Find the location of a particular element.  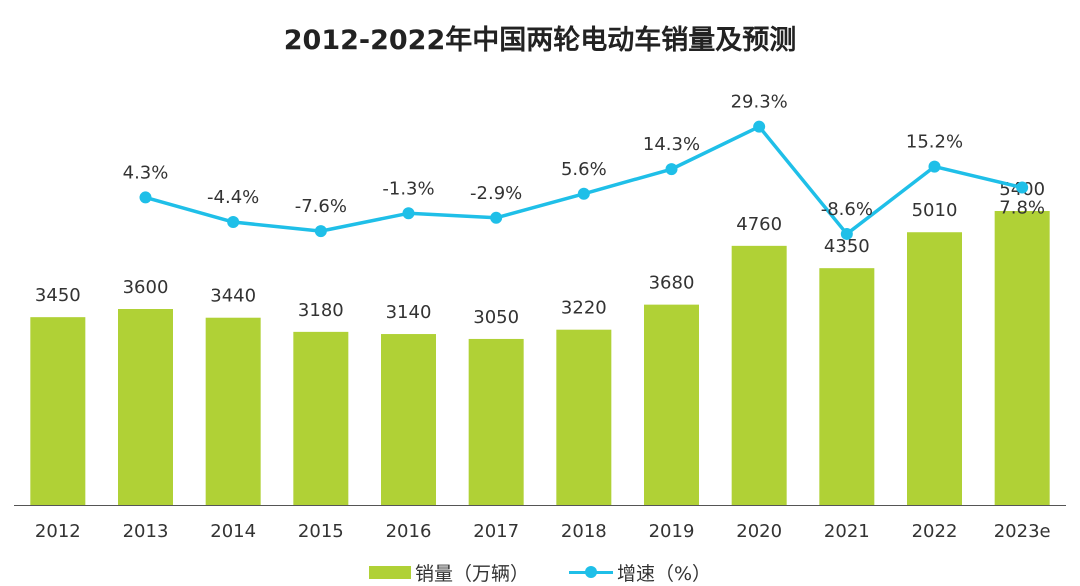

rate-label-2023e: 7.8% is located at coordinates (1022, 208).